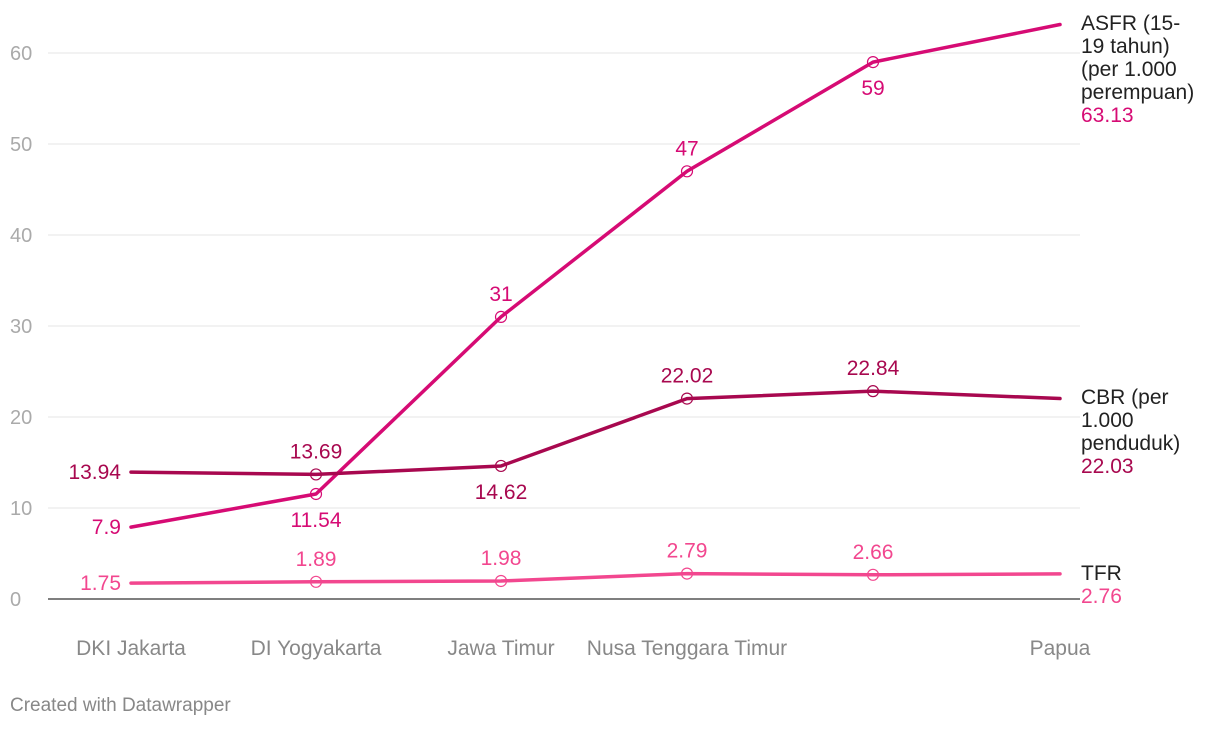 The width and height of the screenshot is (1220, 730). I want to click on data-label: 7.9, so click(106, 527).